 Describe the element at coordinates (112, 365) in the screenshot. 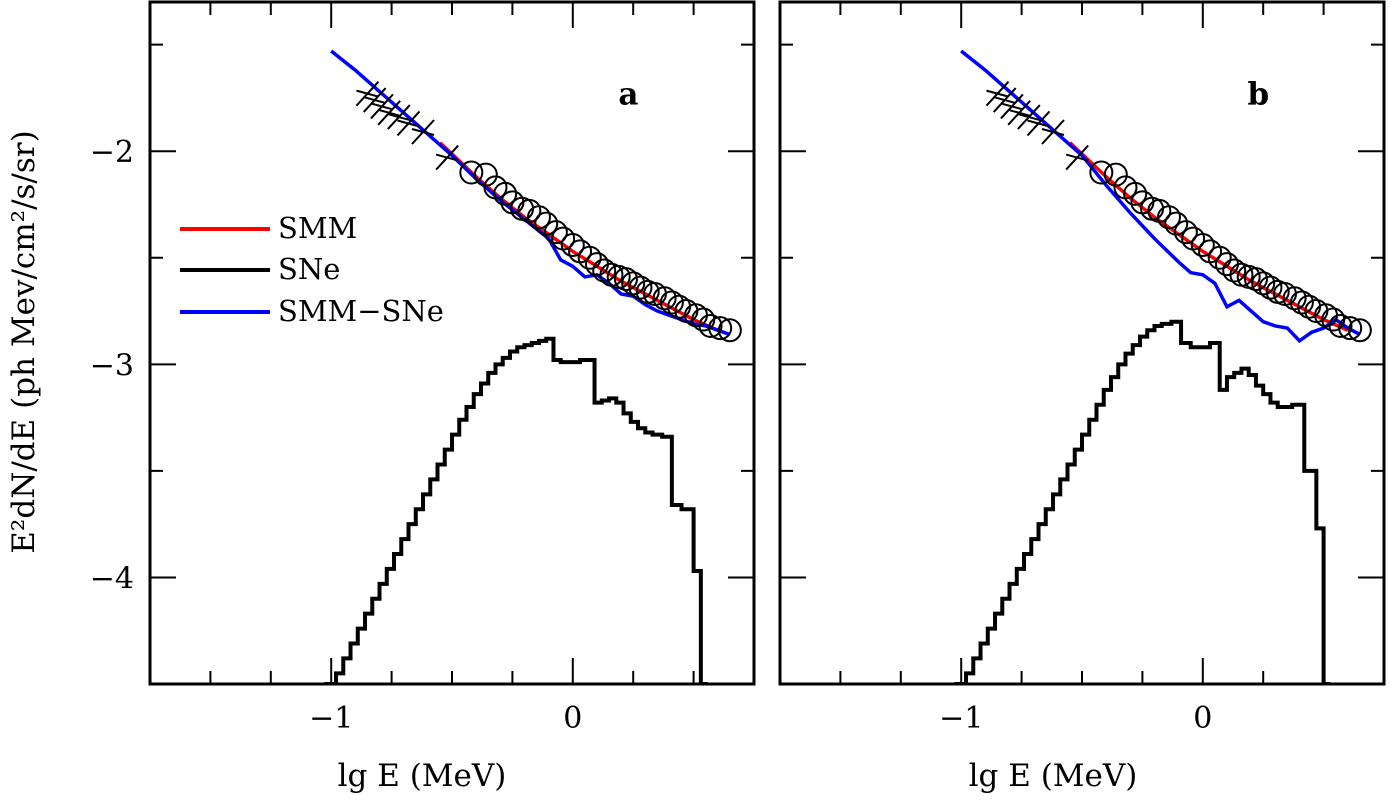

I see `y-tick-label: −3` at that location.